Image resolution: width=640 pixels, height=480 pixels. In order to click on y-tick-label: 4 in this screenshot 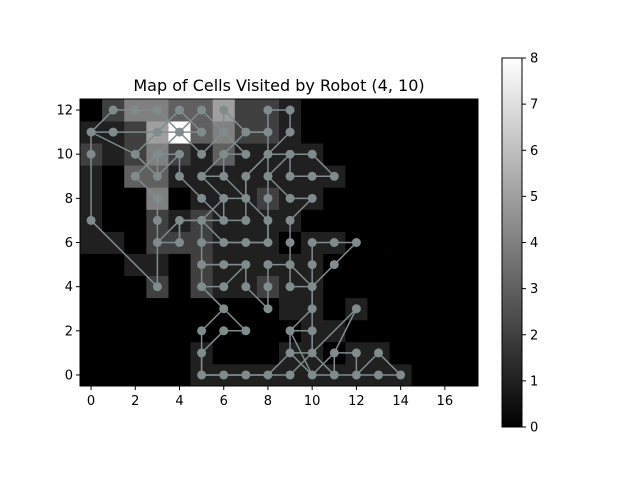, I will do `click(69, 287)`.